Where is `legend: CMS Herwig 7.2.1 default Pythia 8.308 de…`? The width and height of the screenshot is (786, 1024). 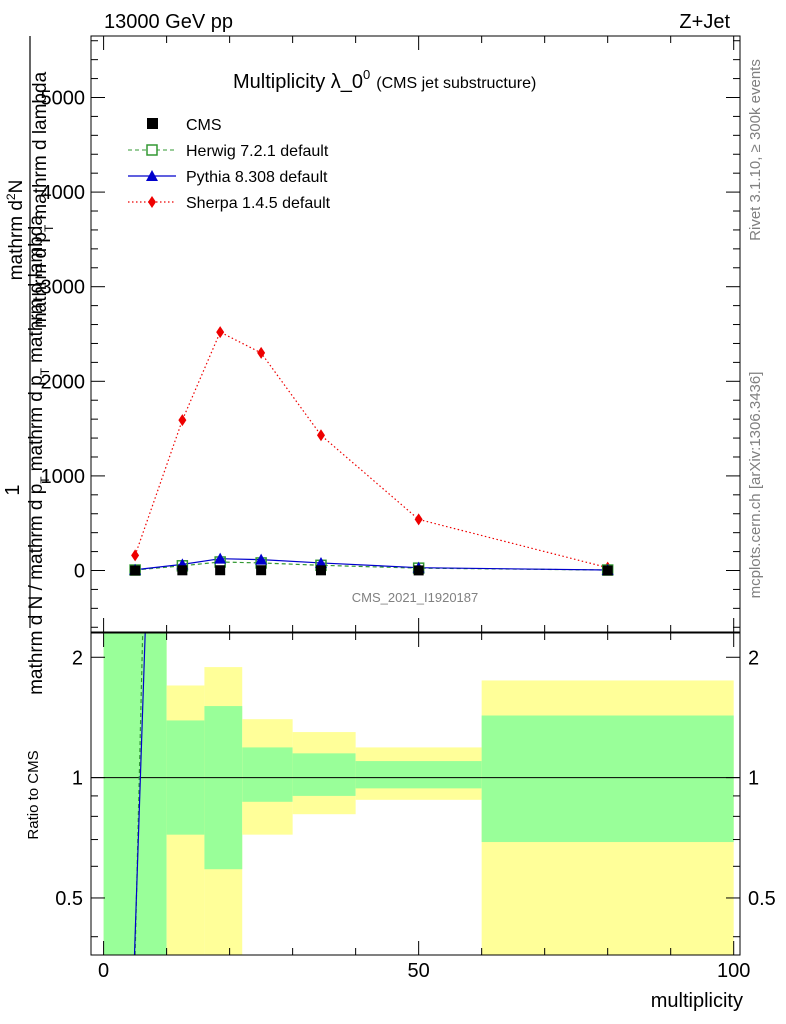
legend: CMS Herwig 7.2.1 default Pythia 8.308 de… is located at coordinates (229, 164).